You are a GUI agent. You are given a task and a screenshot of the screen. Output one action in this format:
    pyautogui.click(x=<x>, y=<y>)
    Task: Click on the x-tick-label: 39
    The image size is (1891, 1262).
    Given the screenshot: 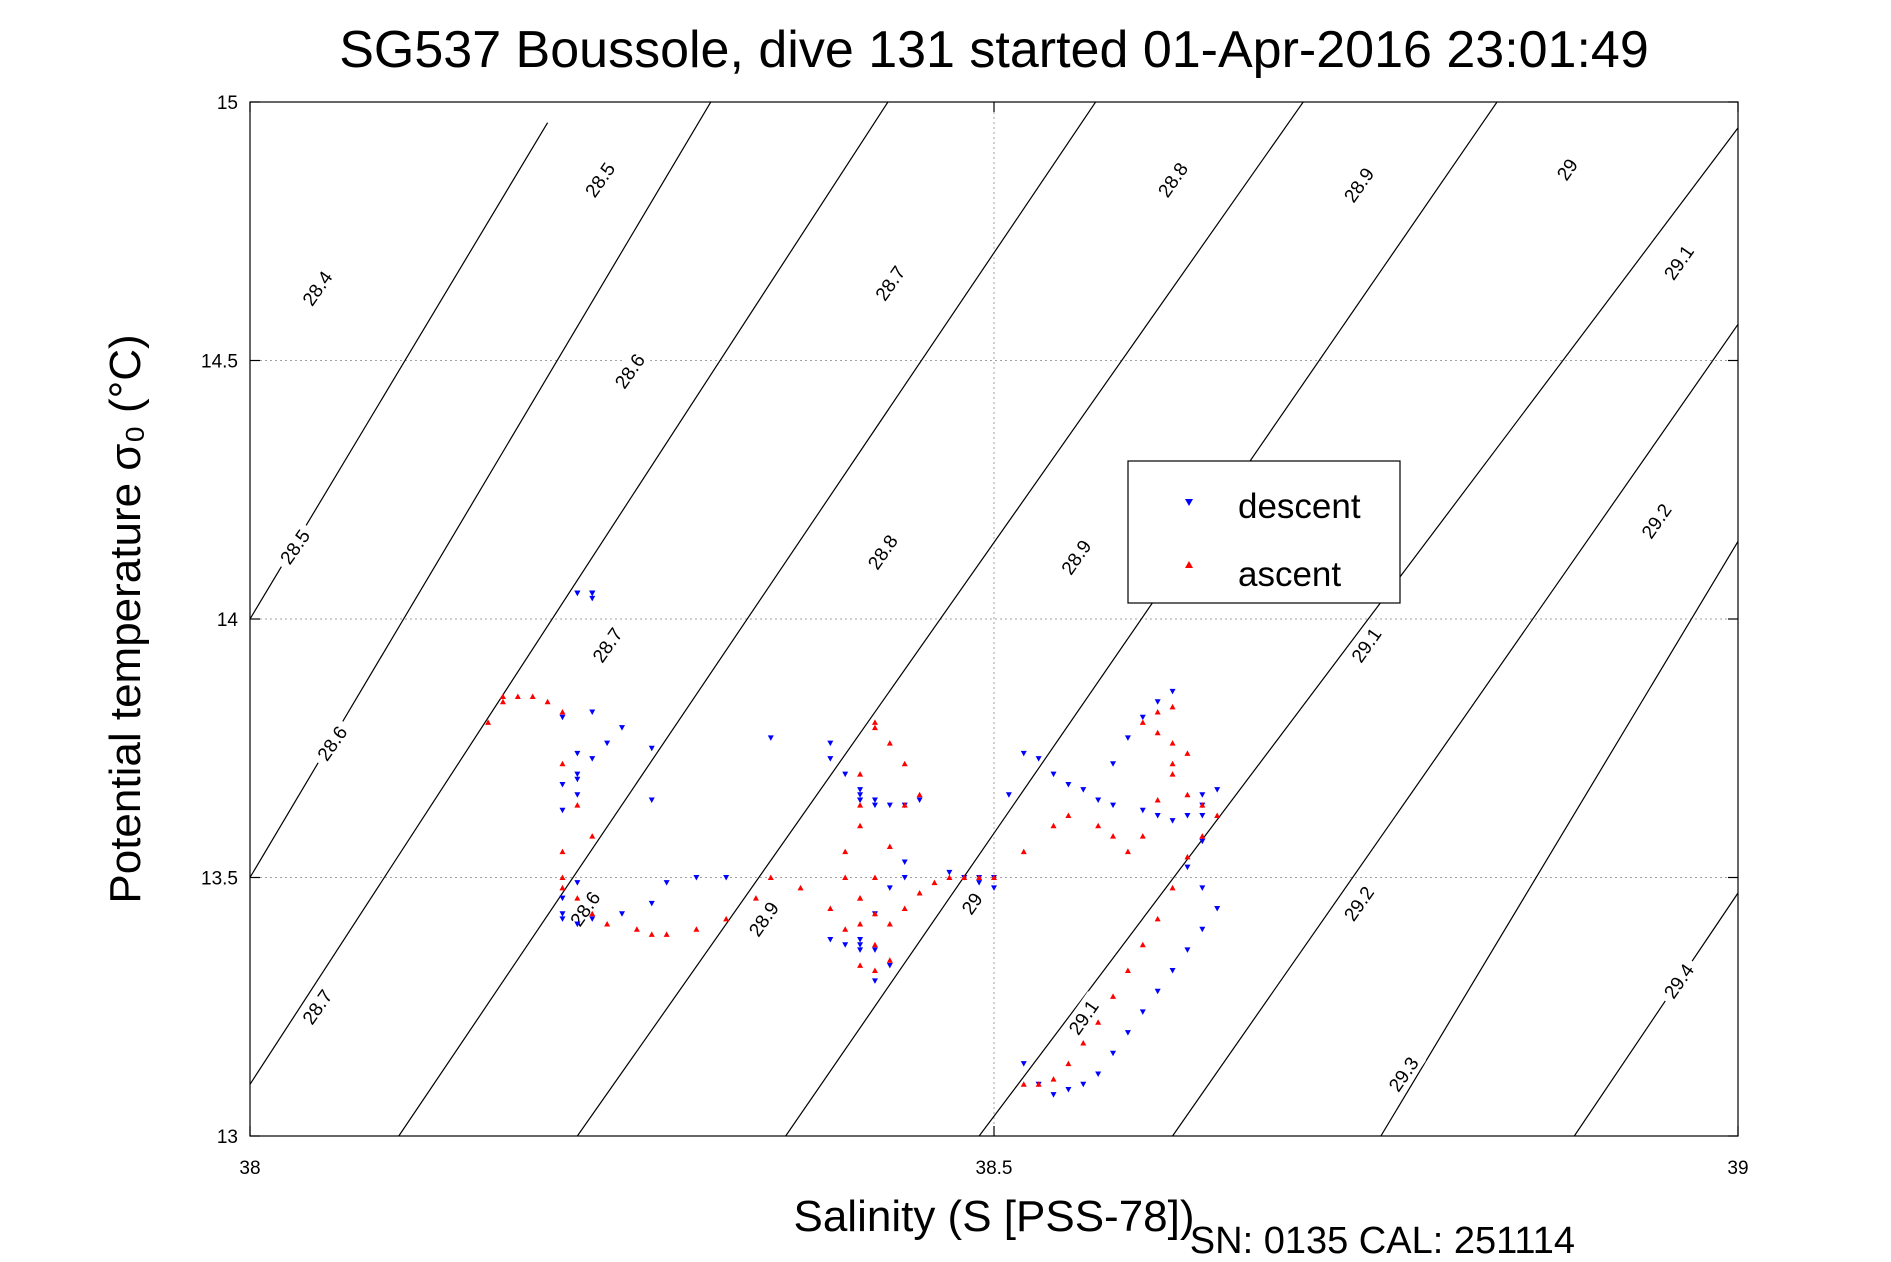 What is the action you would take?
    pyautogui.click(x=1737, y=1168)
    